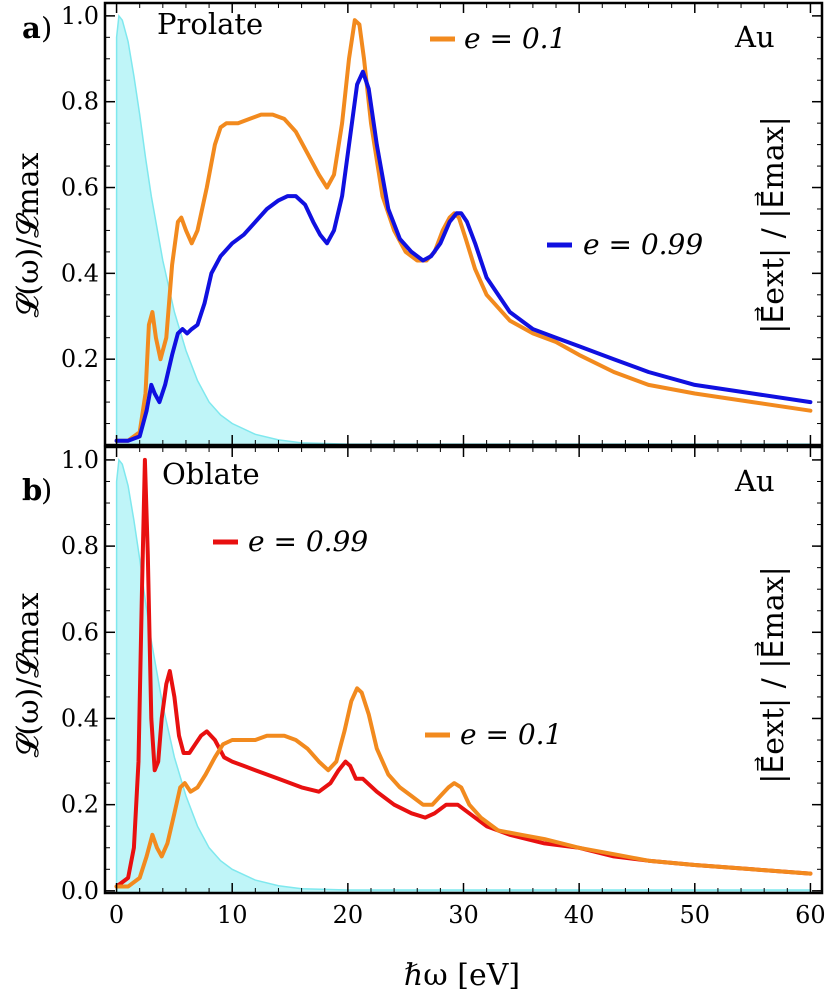 The height and width of the screenshot is (1001, 831). I want to click on panel-b-letter-paren: ), so click(46, 490).